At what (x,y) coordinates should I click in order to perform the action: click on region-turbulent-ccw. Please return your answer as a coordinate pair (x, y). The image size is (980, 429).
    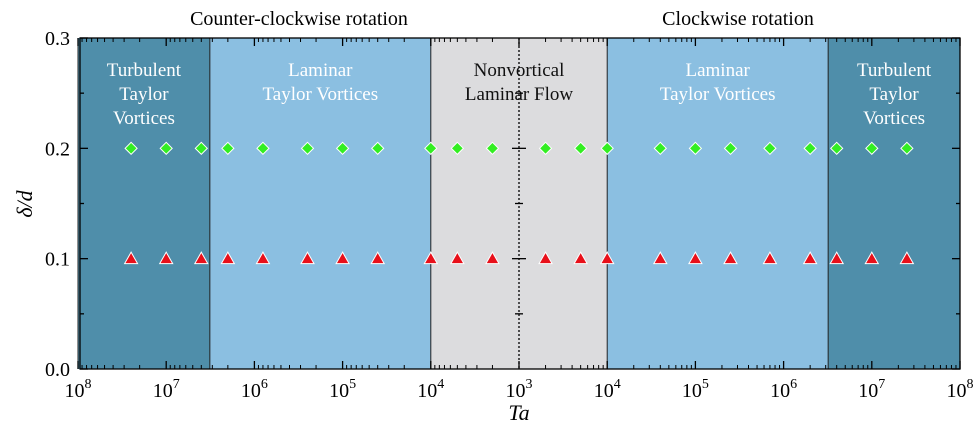
    Looking at the image, I should click on (144, 203).